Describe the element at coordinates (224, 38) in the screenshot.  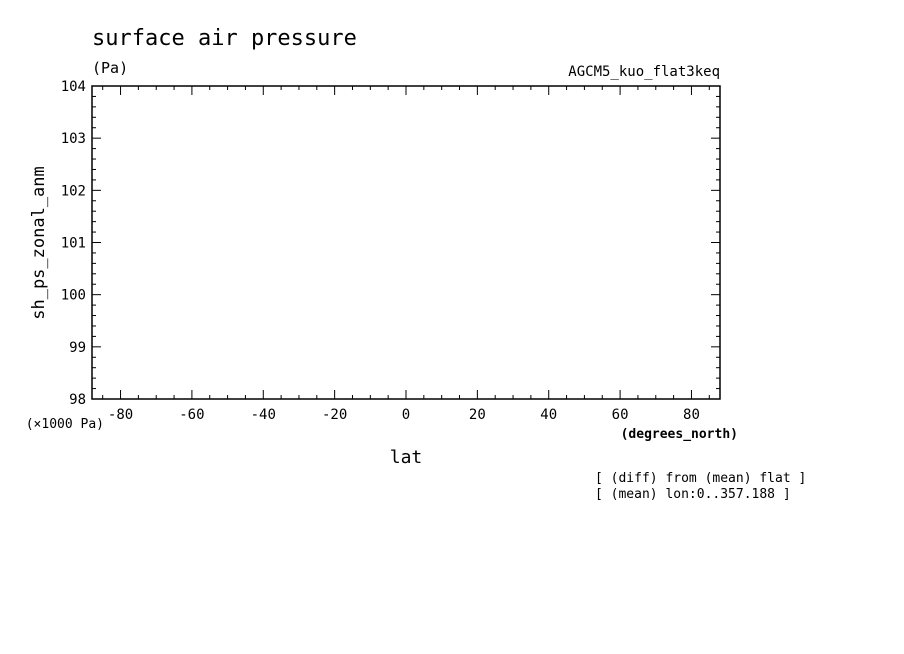
I see `chart-title: surface air pressure` at that location.